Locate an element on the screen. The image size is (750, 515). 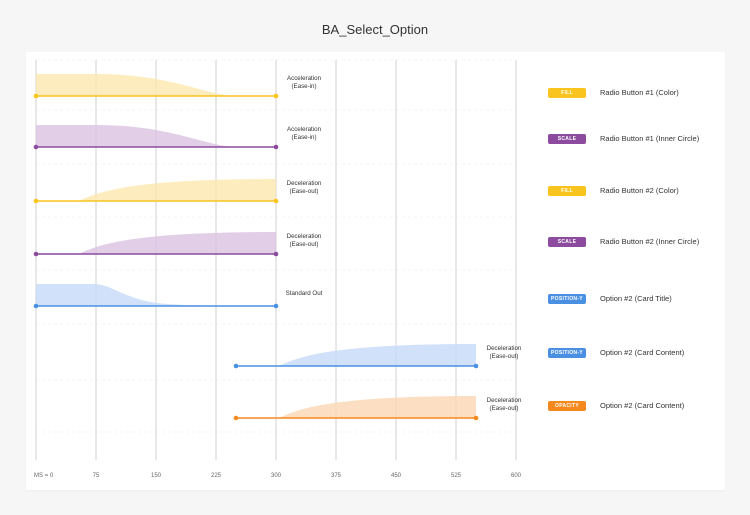
legend-row: FILL Radio Button #2 (Color) is located at coordinates (613, 191).